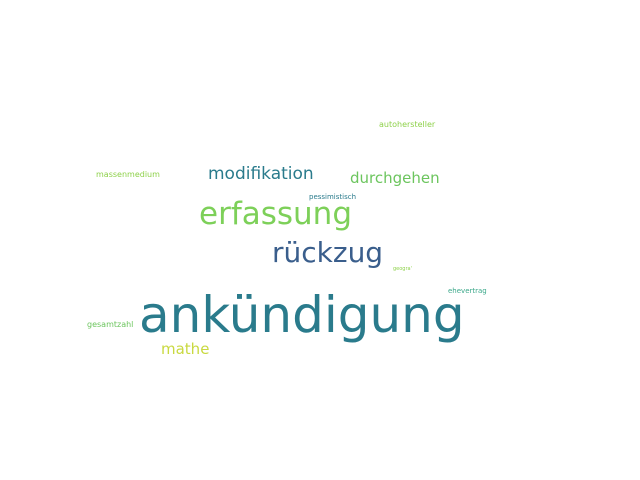 The image size is (640, 480). I want to click on word-gesamtzahl: gesamtzahl, so click(110, 324).